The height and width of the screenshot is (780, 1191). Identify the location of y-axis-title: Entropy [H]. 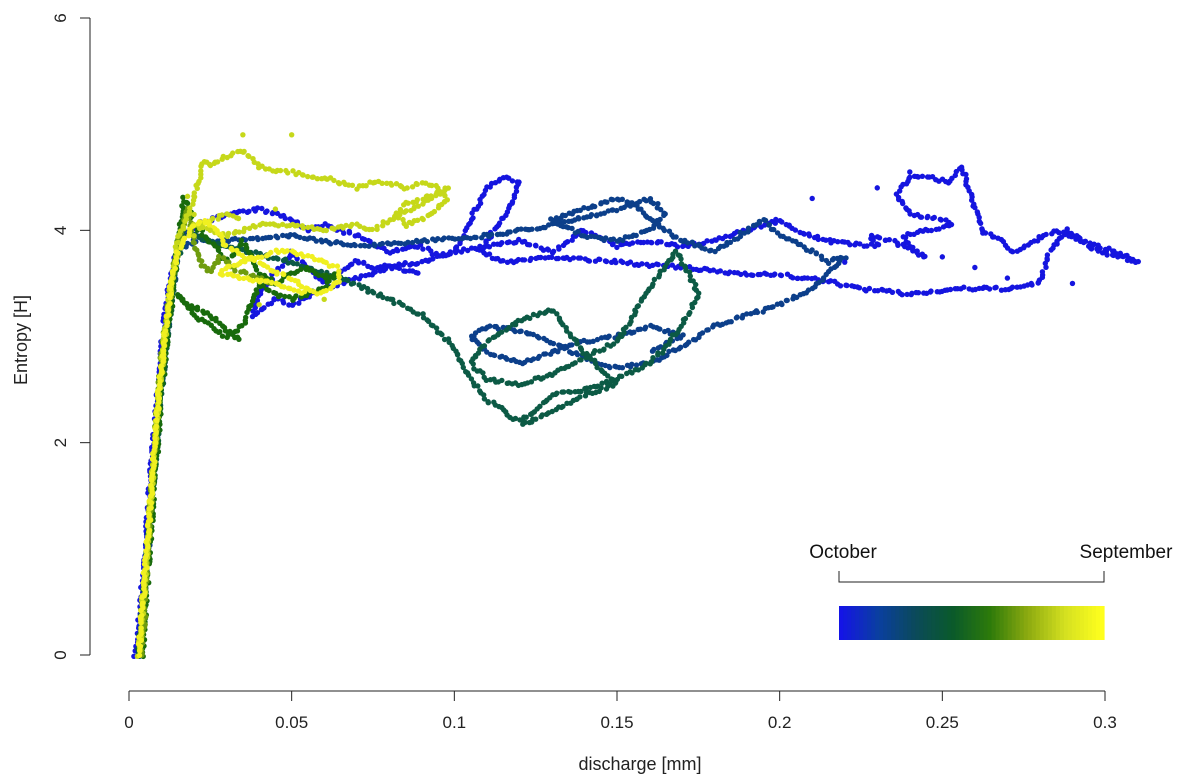
(21, 340).